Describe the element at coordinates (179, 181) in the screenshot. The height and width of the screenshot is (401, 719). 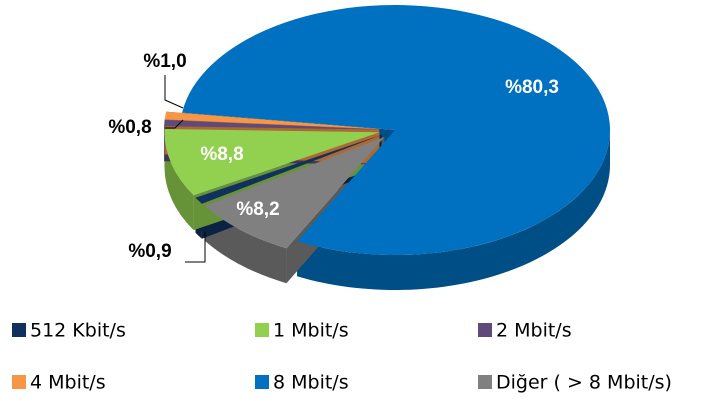
I see `slice-side` at that location.